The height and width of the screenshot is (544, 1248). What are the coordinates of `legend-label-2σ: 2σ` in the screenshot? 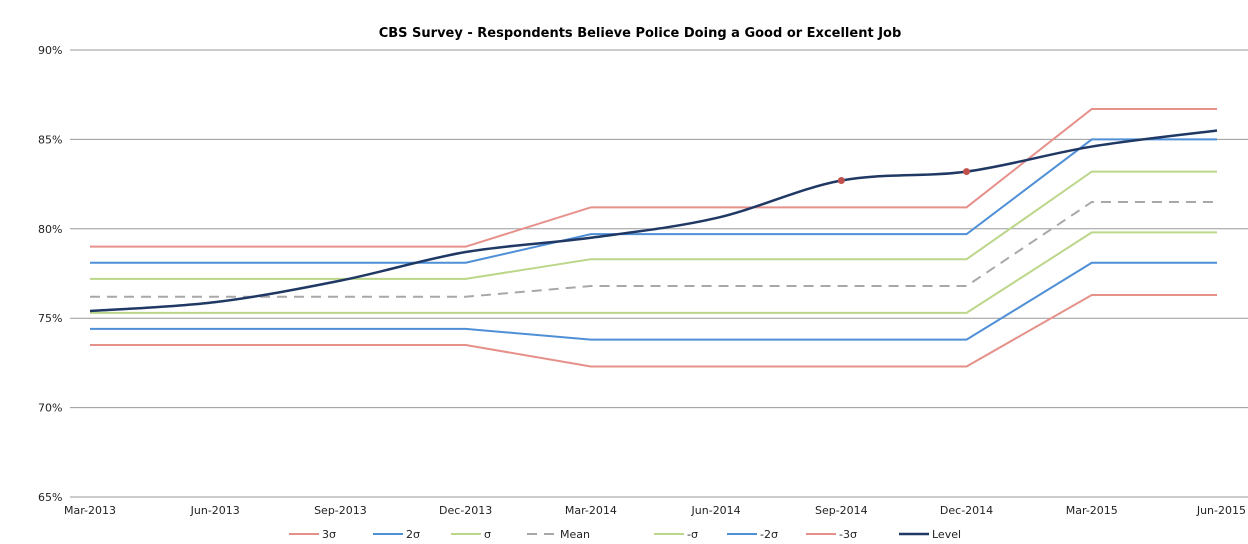 It's located at (413, 534).